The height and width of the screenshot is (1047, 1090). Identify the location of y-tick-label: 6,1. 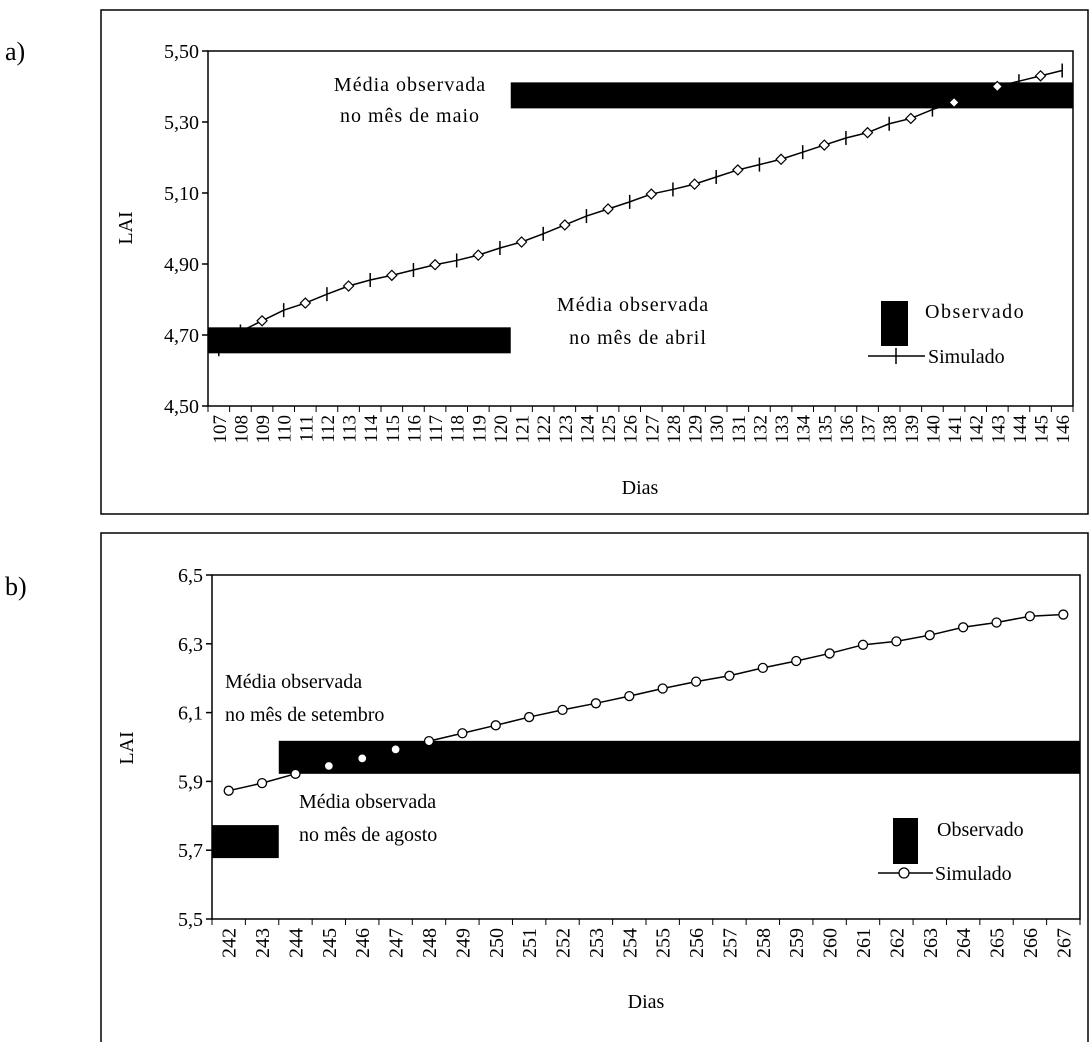
(190, 714).